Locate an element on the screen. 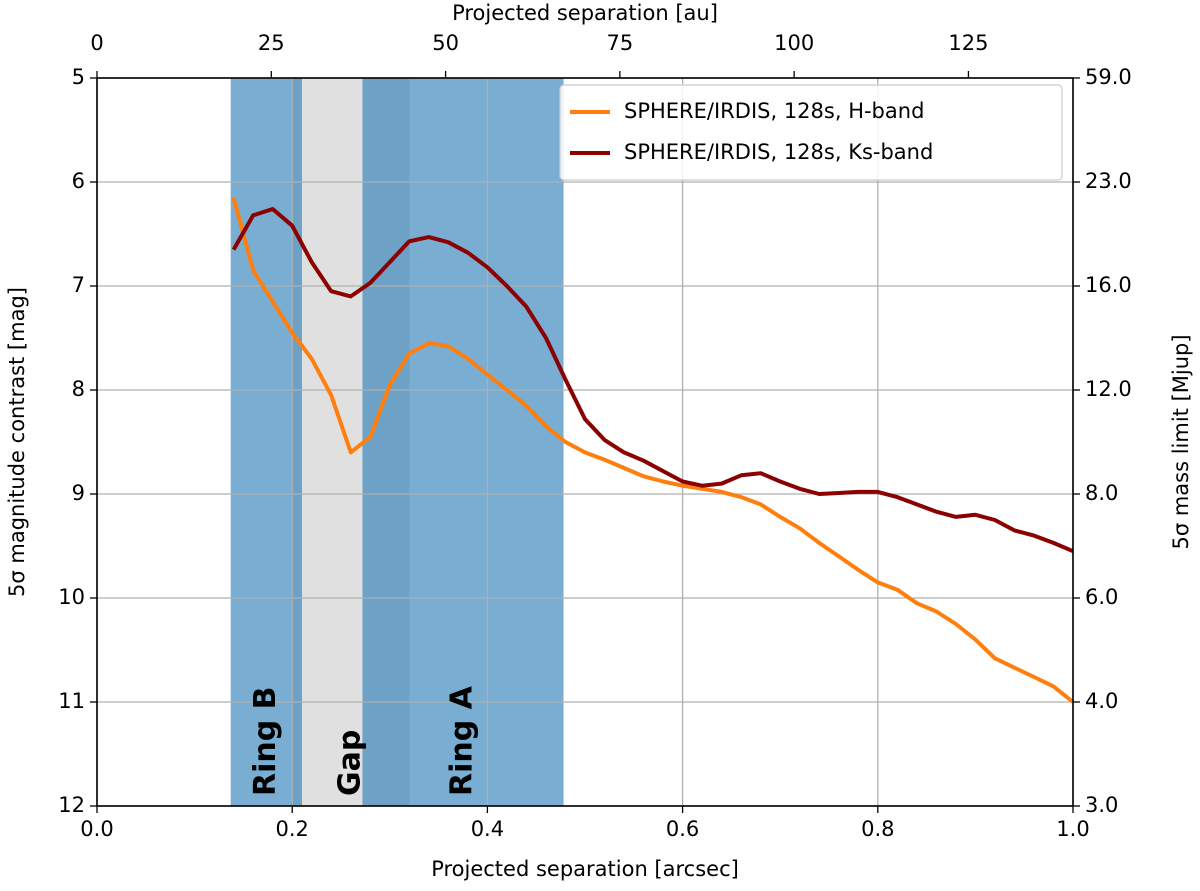 This screenshot has height=891, width=1200. y-axis-label: 5σ magnitude contrast [mag] is located at coordinates (17, 442).